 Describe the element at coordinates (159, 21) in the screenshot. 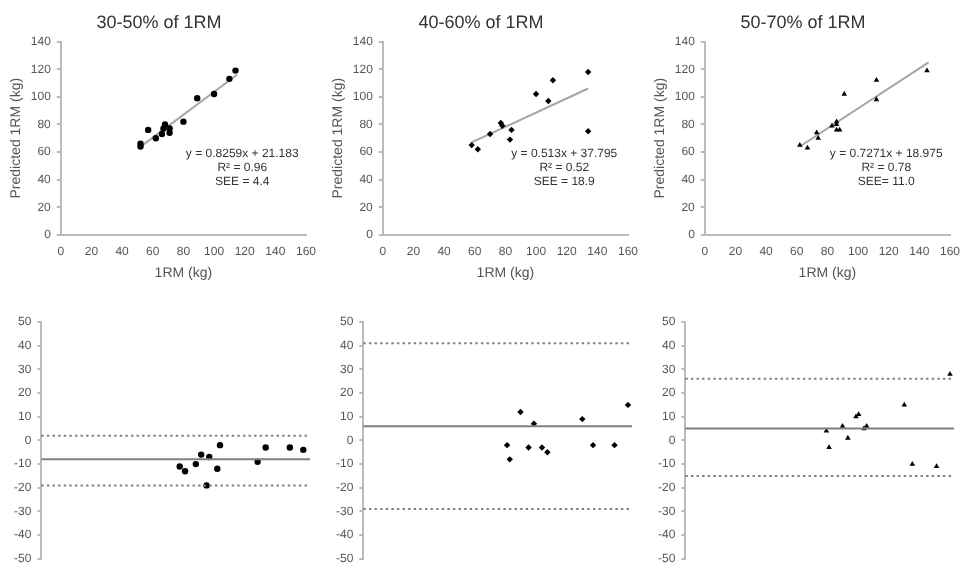

I see `chart-title: 30-50% of 1RM` at that location.